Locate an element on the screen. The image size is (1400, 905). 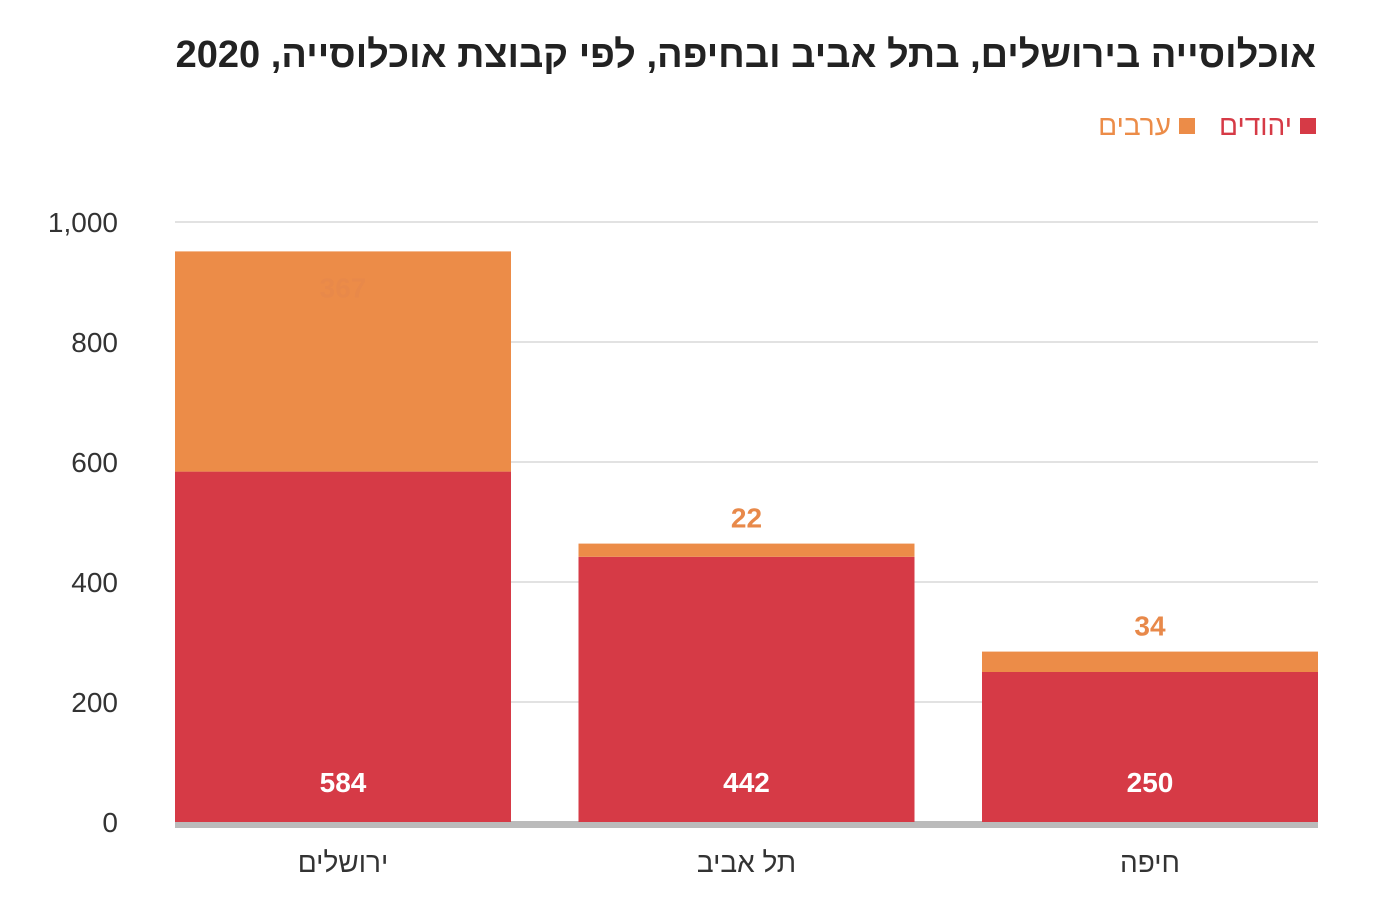
category-label-0: ירושלים is located at coordinates (343, 862).